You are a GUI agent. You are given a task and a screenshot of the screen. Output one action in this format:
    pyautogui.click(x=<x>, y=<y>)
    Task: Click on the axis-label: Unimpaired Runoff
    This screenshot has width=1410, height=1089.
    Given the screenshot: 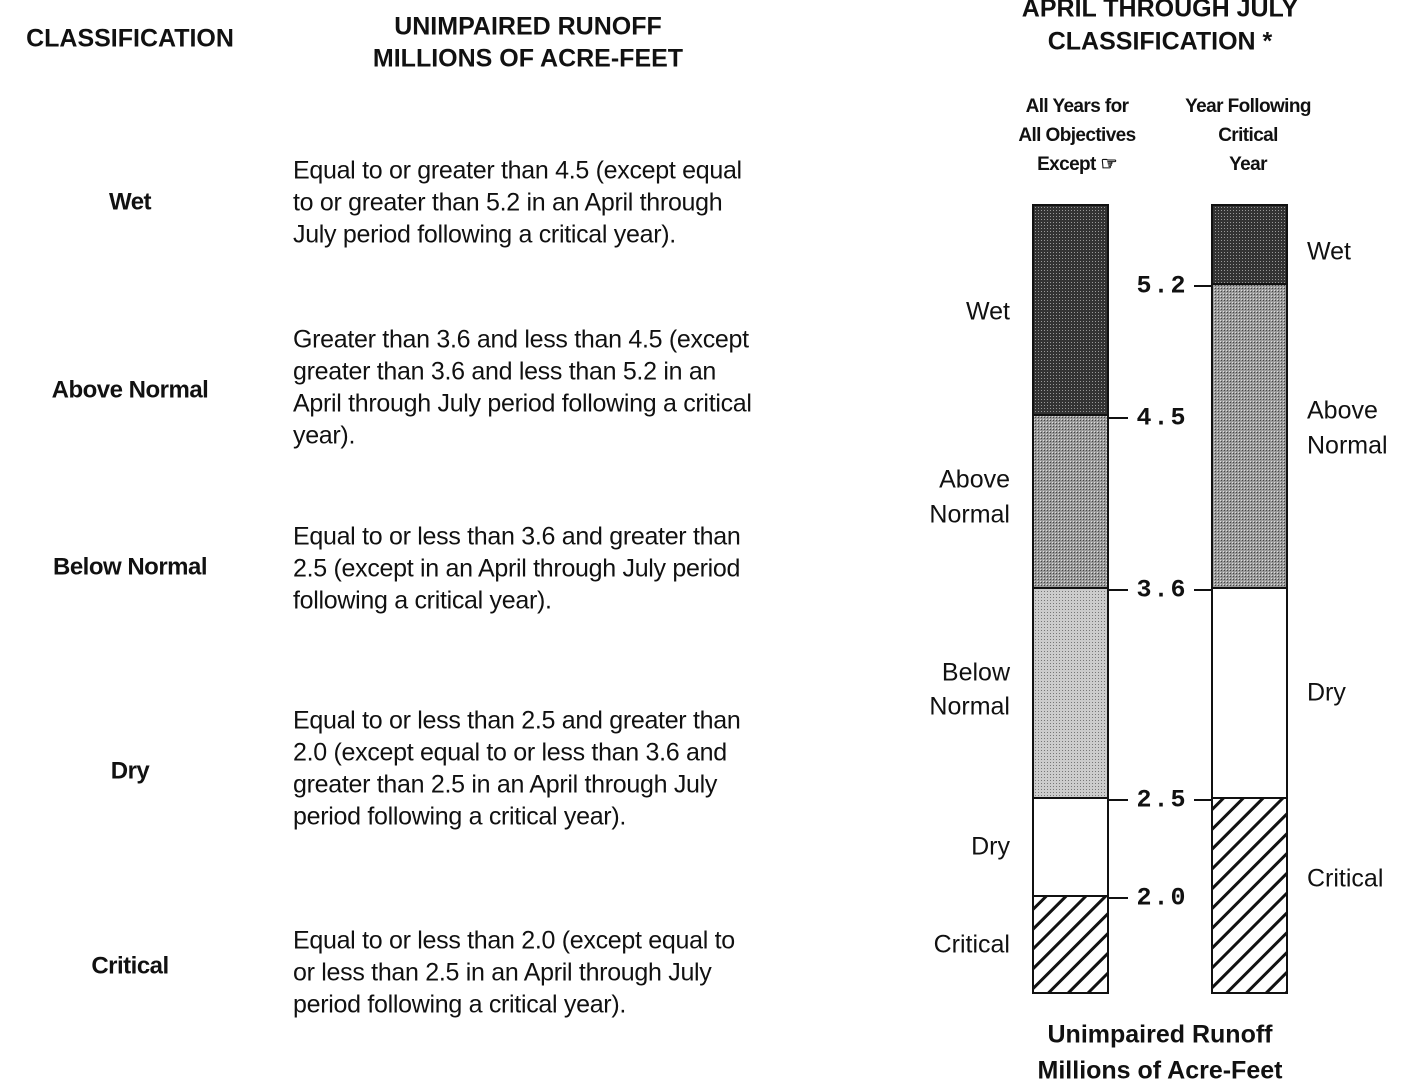 What is the action you would take?
    pyautogui.click(x=1161, y=1035)
    